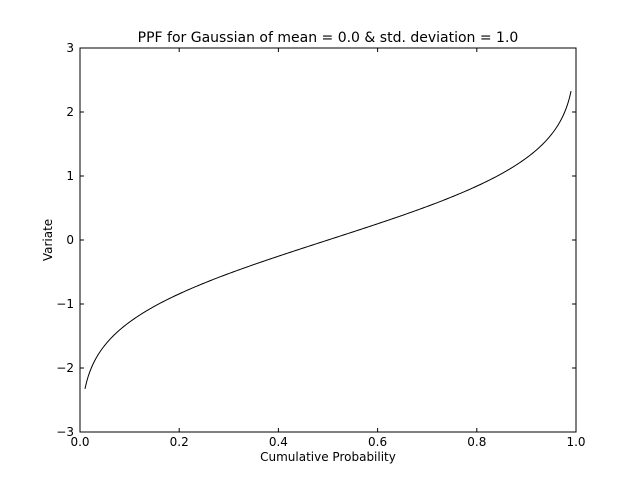 This screenshot has width=640, height=480. What do you see at coordinates (48, 240) in the screenshot?
I see `y-axis-label: Variate` at bounding box center [48, 240].